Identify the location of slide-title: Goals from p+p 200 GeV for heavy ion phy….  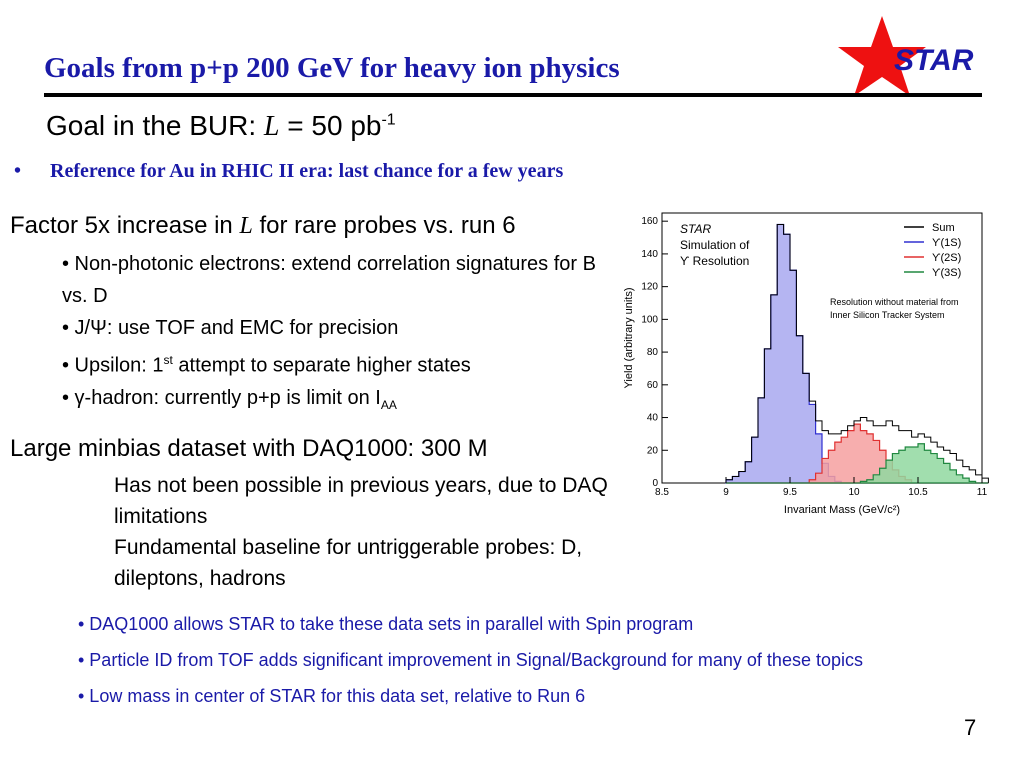
(332, 68).